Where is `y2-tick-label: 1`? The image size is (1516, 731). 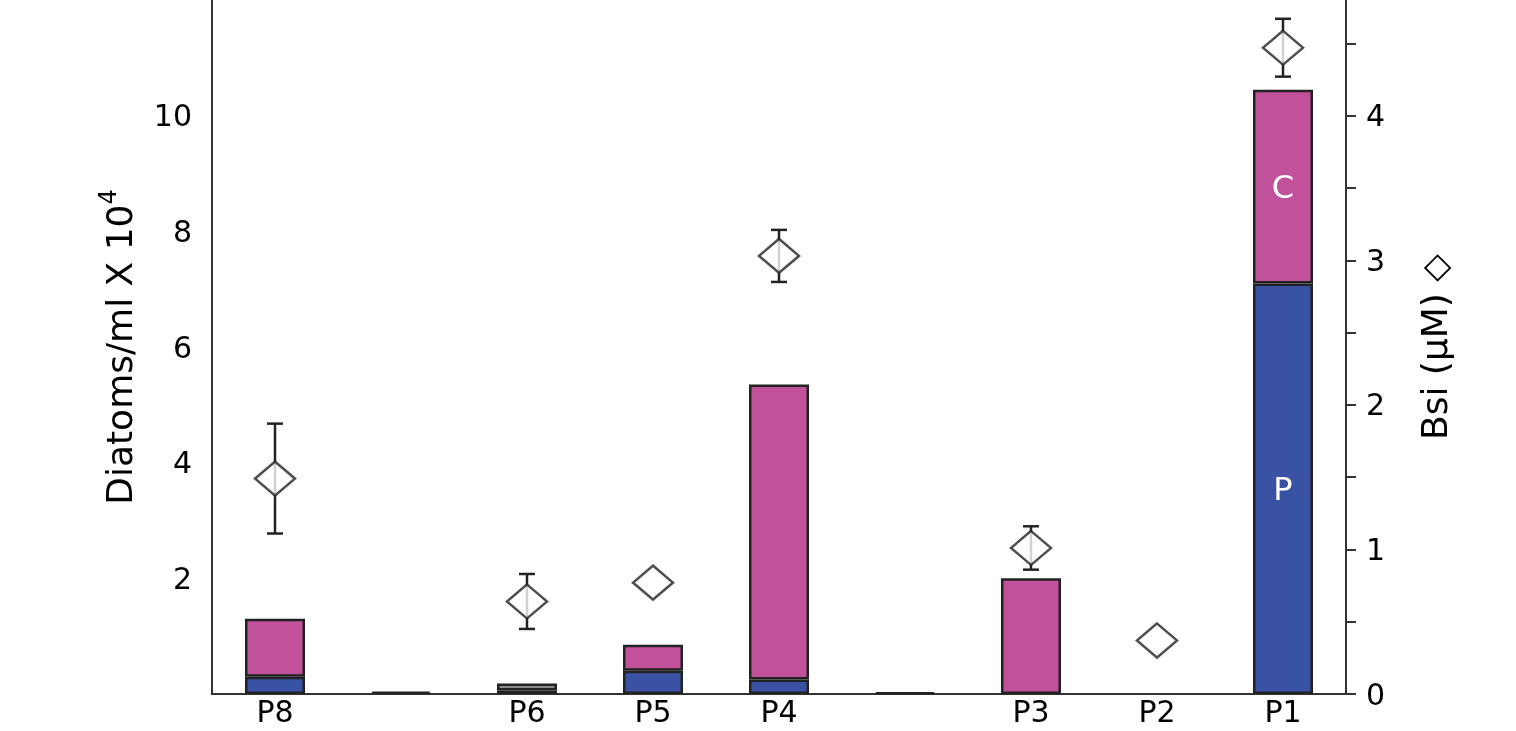 y2-tick-label: 1 is located at coordinates (1376, 549).